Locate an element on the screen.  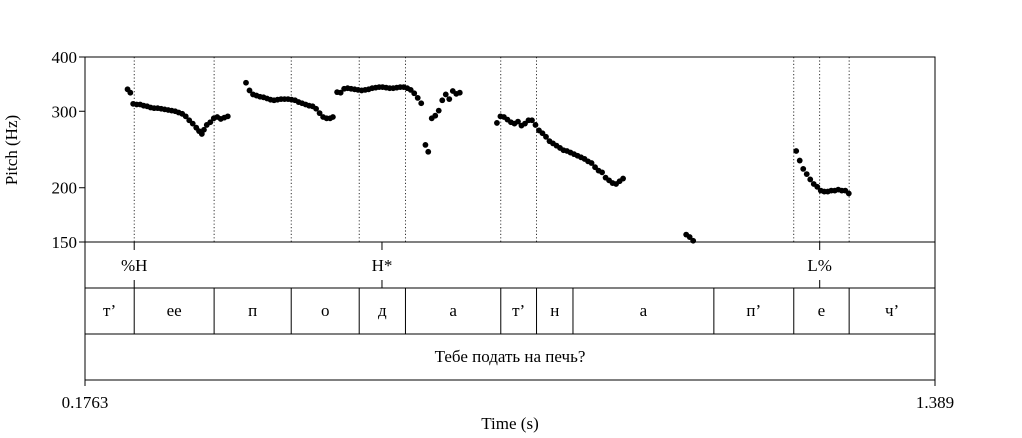
phone-label: о is located at coordinates (325, 310).